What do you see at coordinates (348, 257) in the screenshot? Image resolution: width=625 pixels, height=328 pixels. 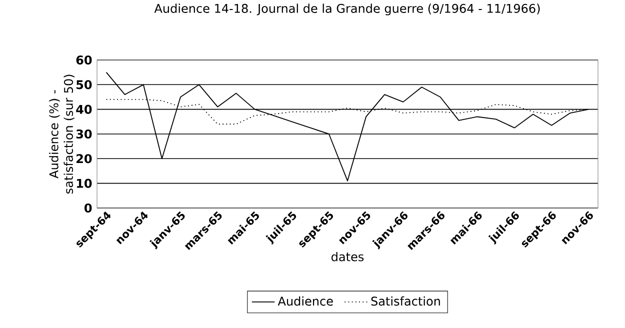 I see `x-axis-title: dates` at bounding box center [348, 257].